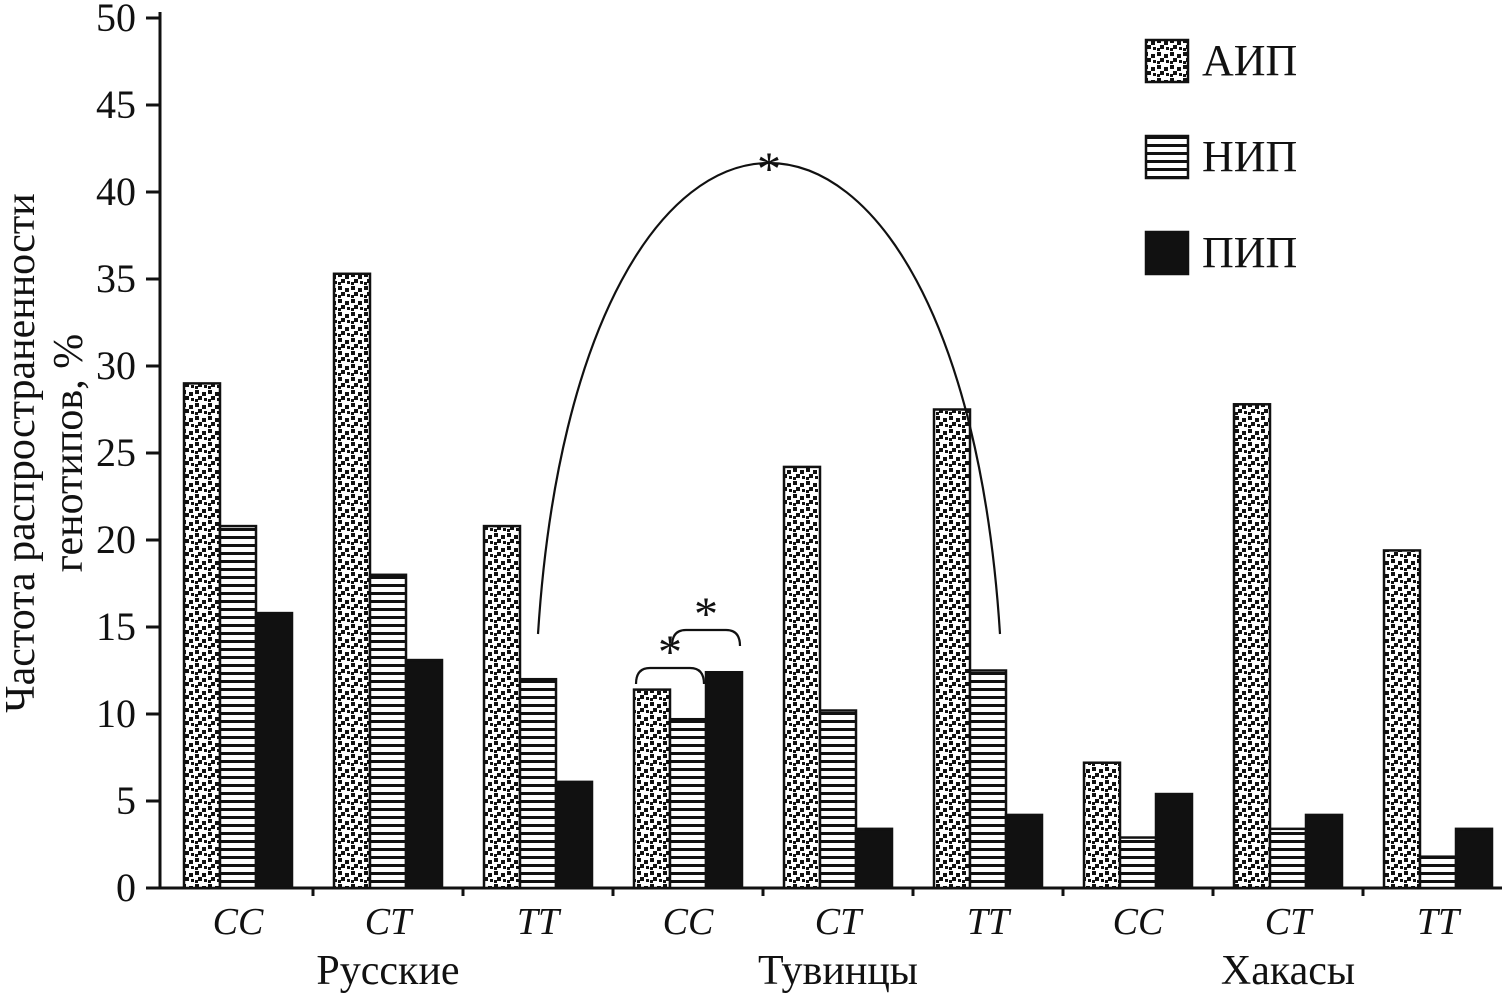  Describe the element at coordinates (116, 365) in the screenshot. I see `y-tick-label: 30` at that location.